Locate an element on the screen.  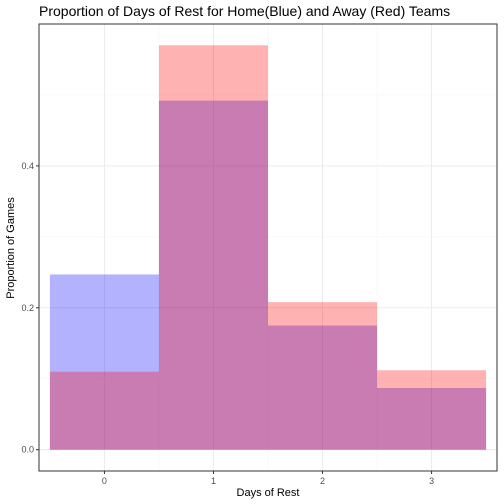
y-tick-label: 0.2 is located at coordinates (27, 308).